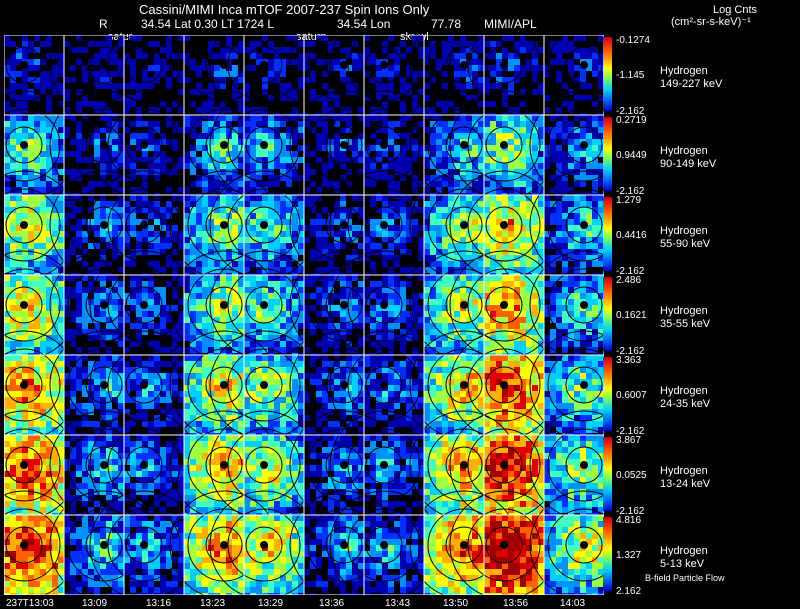 The width and height of the screenshot is (800, 609). What do you see at coordinates (631, 155) in the screenshot?
I see `colorbar-mid-1: 0.9449` at bounding box center [631, 155].